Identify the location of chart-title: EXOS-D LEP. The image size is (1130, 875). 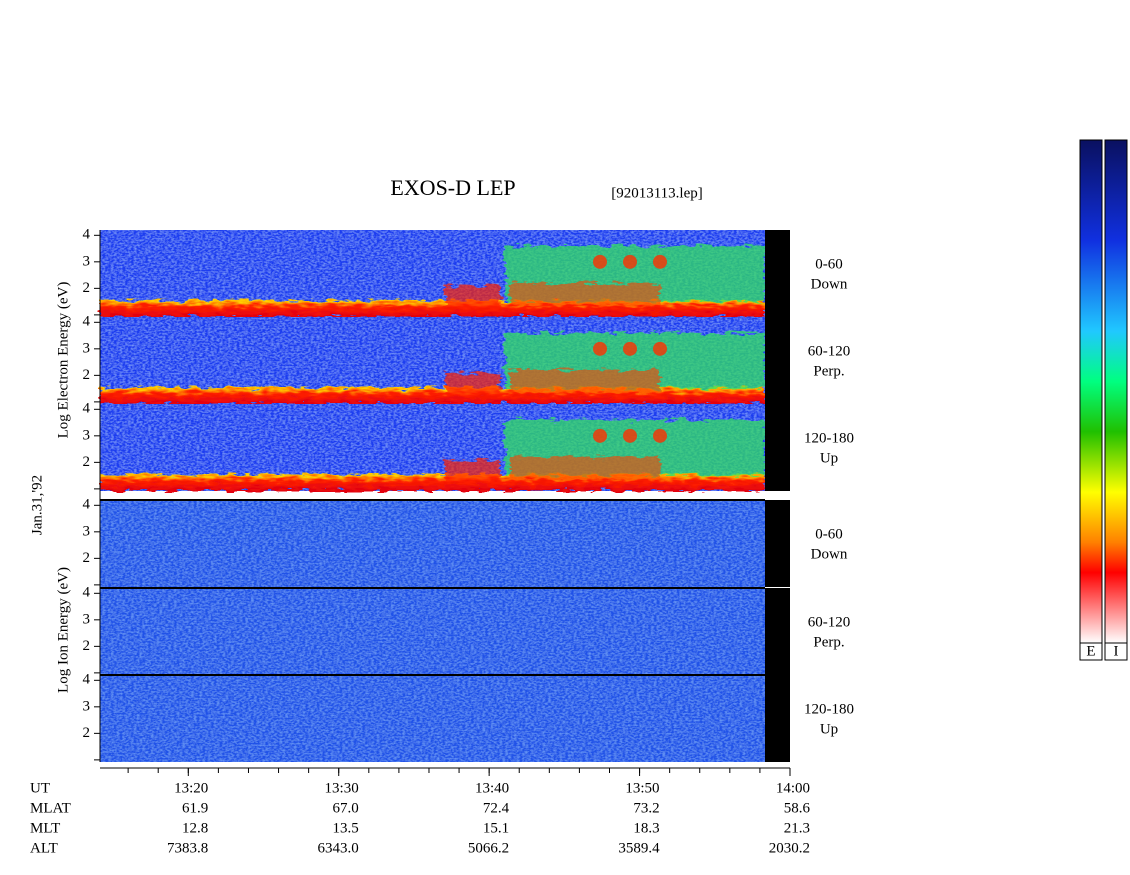
(452, 187).